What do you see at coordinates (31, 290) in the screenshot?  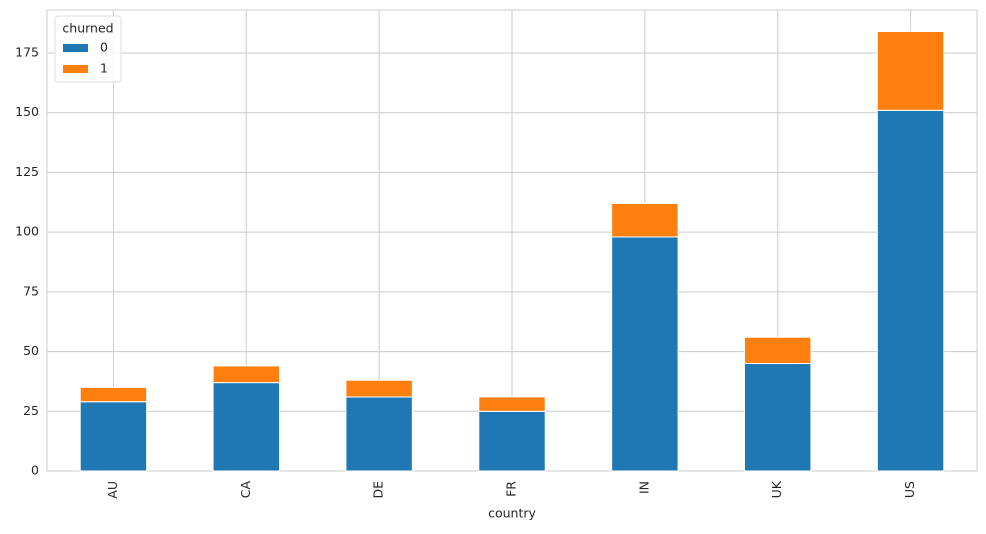 I see `y-tick-label: 75` at bounding box center [31, 290].